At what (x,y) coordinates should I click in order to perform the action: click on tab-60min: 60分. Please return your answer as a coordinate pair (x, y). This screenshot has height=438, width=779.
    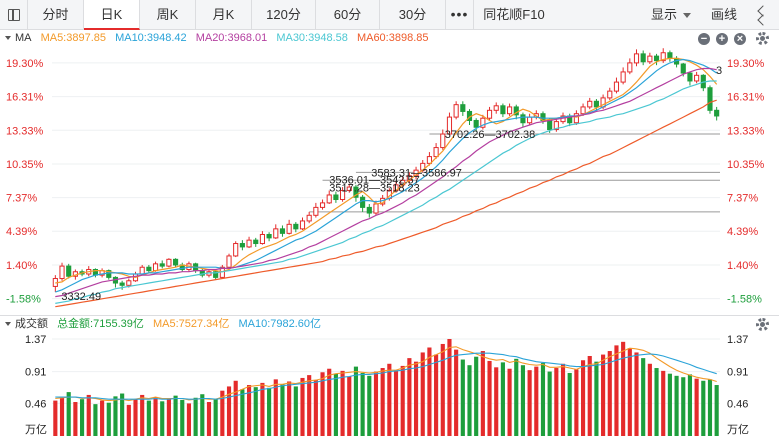
    Looking at the image, I should click on (348, 15).